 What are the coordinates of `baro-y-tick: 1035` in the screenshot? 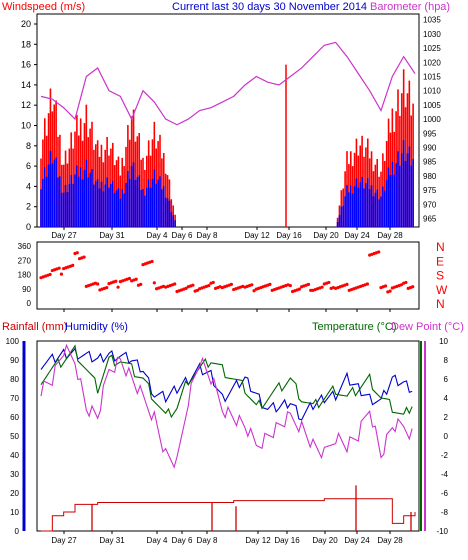 It's located at (432, 20).